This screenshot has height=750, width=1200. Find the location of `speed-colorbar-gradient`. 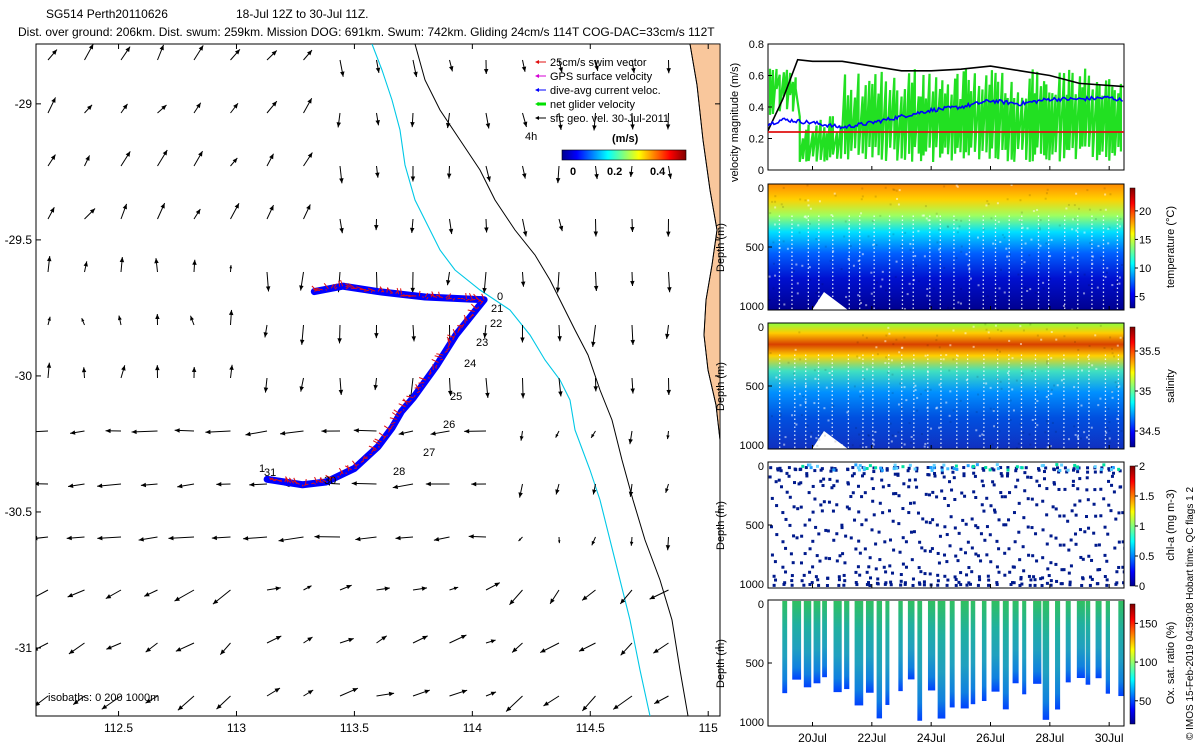

speed-colorbar-gradient is located at coordinates (624, 155).